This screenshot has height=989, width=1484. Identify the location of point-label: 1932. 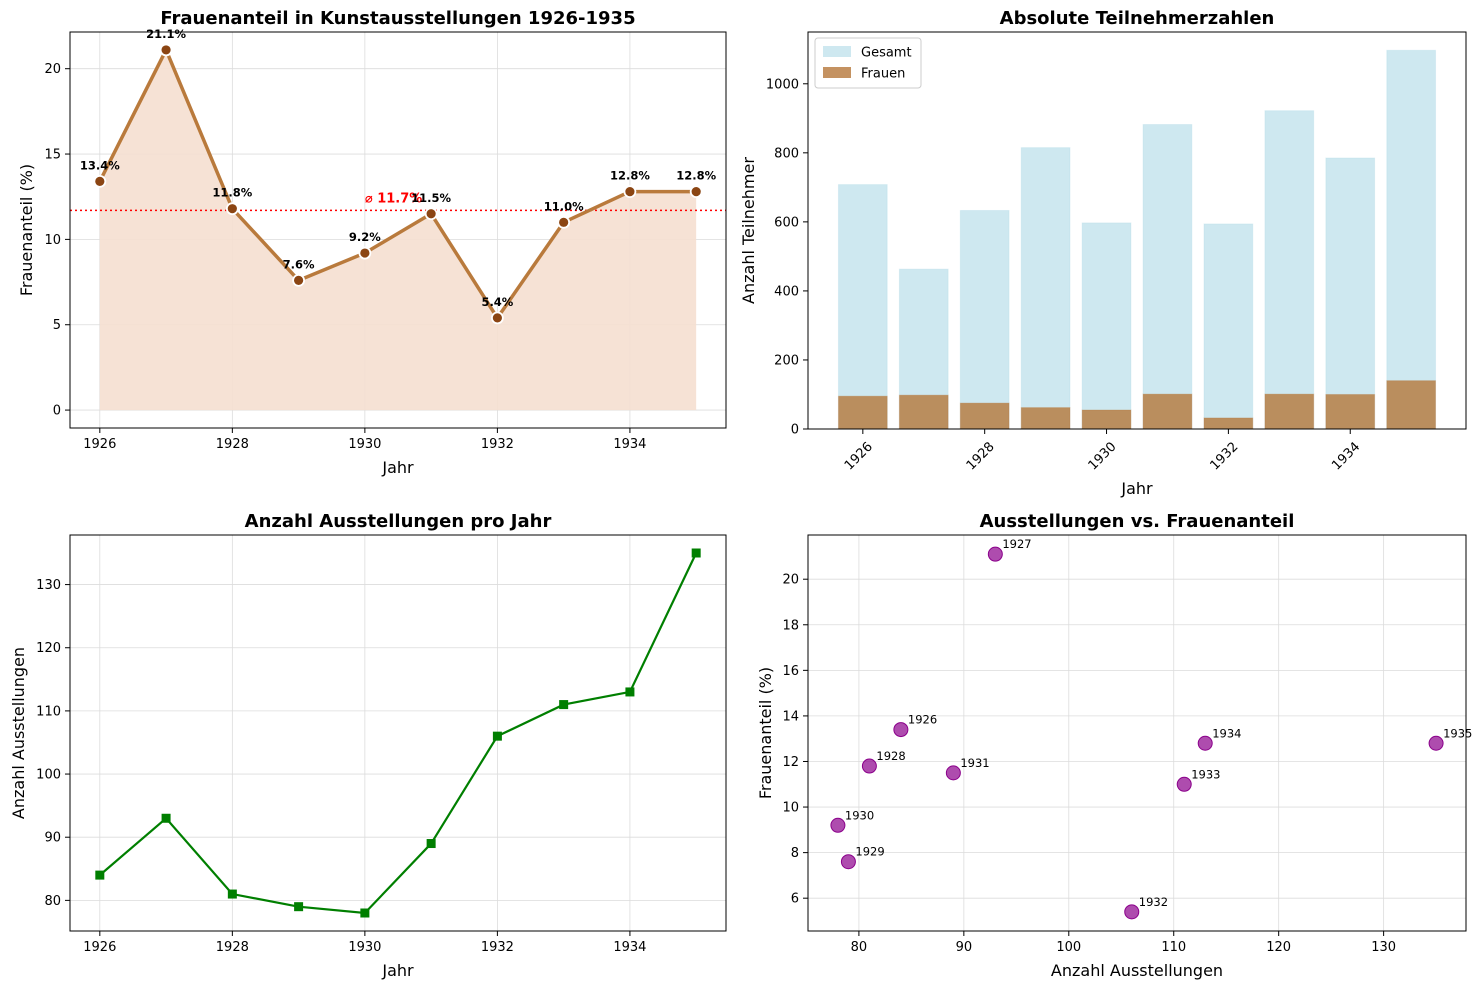
(1153, 902).